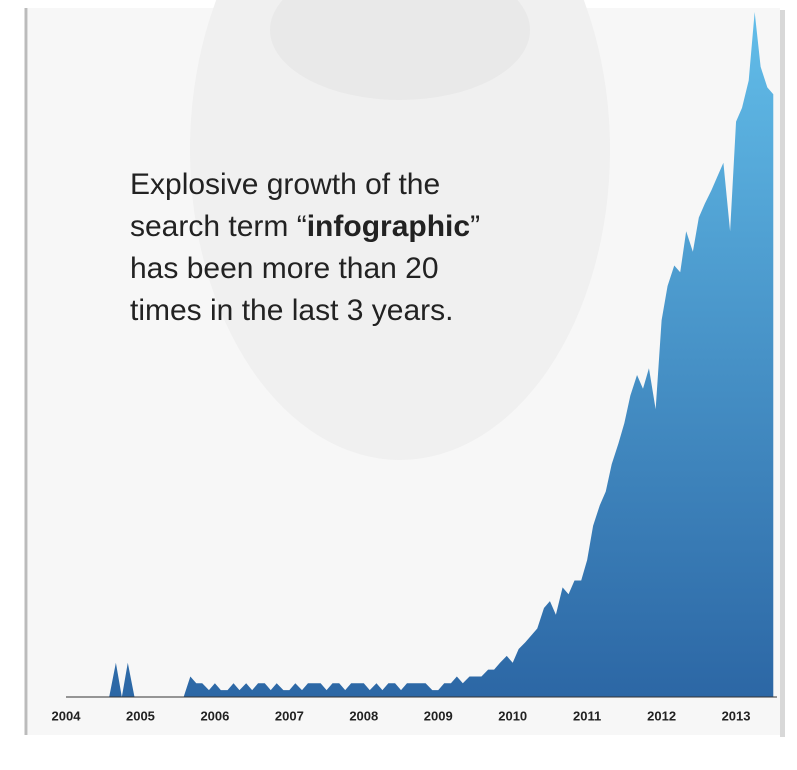 The height and width of the screenshot is (770, 797). What do you see at coordinates (782, 373) in the screenshot?
I see `shadow` at bounding box center [782, 373].